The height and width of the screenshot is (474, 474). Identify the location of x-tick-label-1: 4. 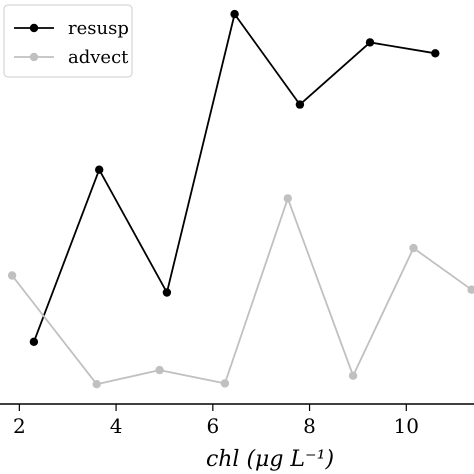
(116, 426).